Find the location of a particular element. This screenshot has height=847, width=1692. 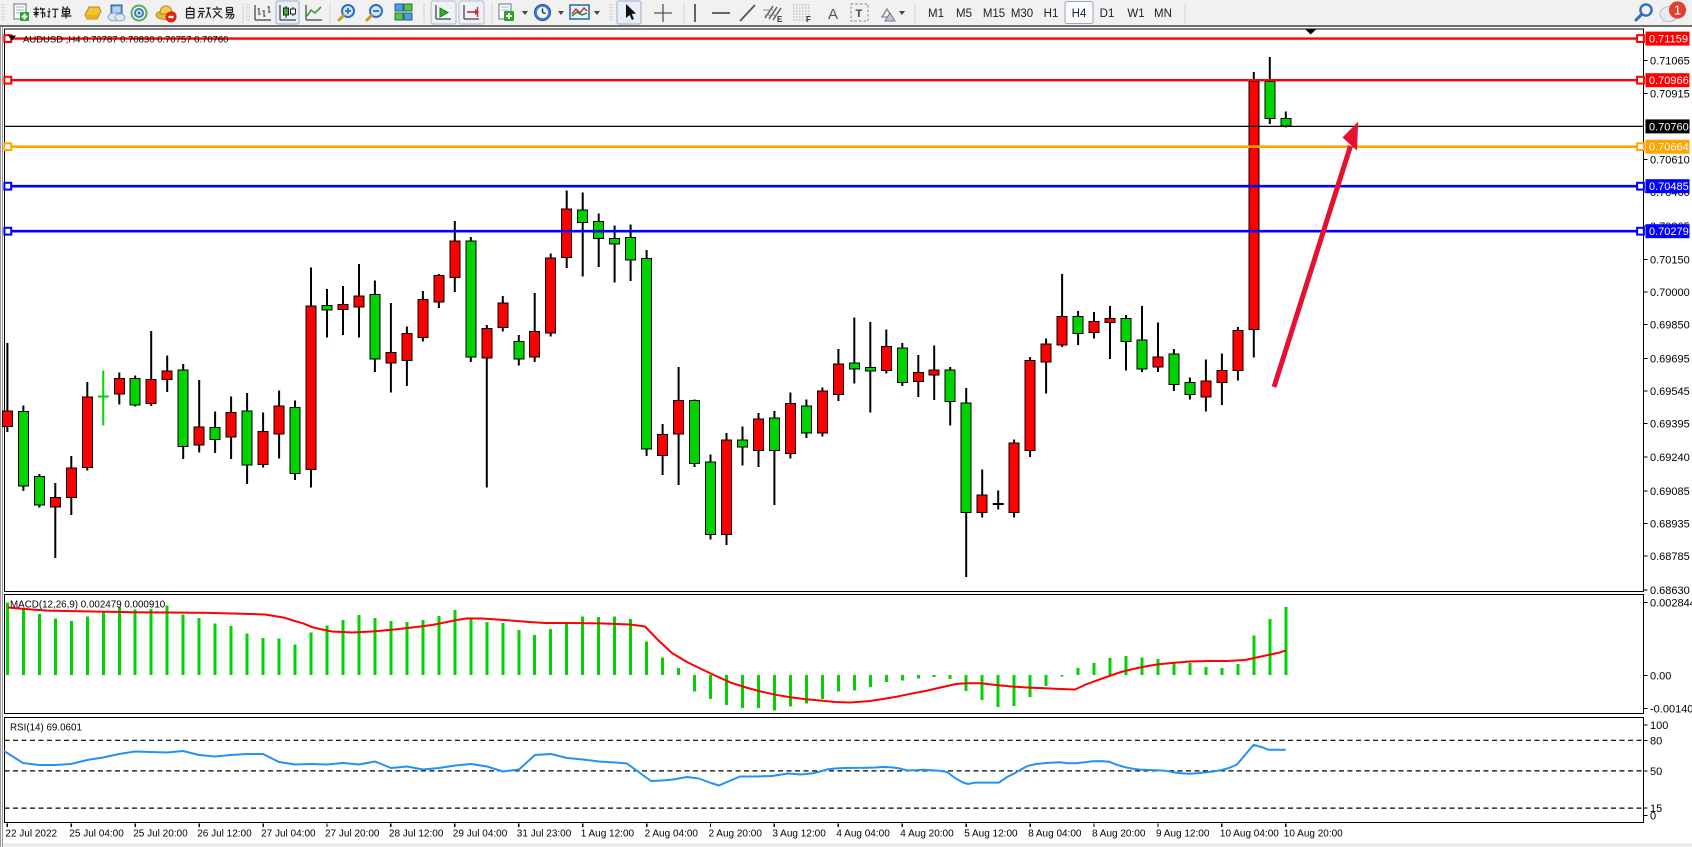

svg-text: 29 Jul 04:00 is located at coordinates (480, 834).